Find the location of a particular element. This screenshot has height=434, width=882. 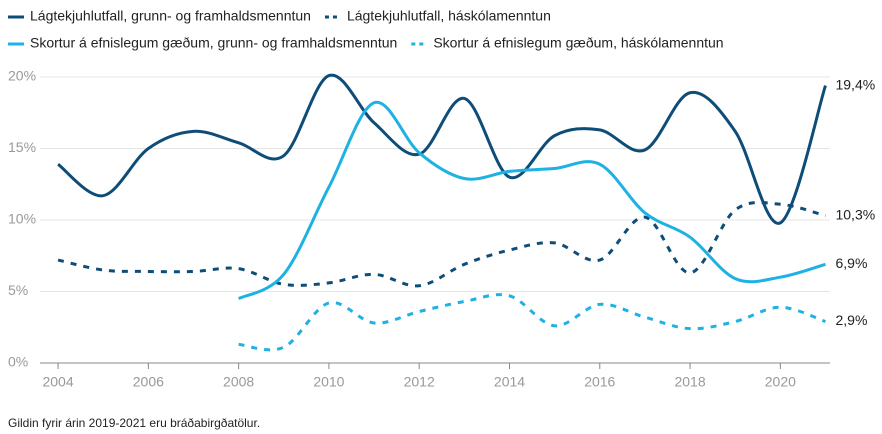

x-tick-label: 2020 is located at coordinates (780, 382).